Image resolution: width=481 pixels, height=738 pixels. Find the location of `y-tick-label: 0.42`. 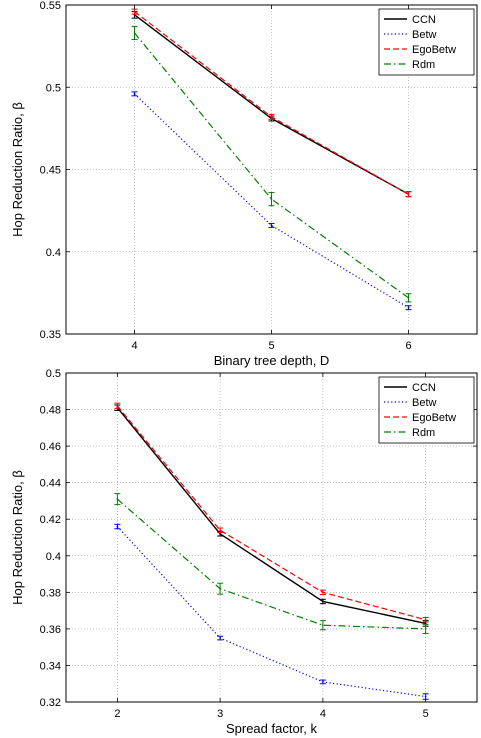

y-tick-label: 0.42 is located at coordinates (50, 520).